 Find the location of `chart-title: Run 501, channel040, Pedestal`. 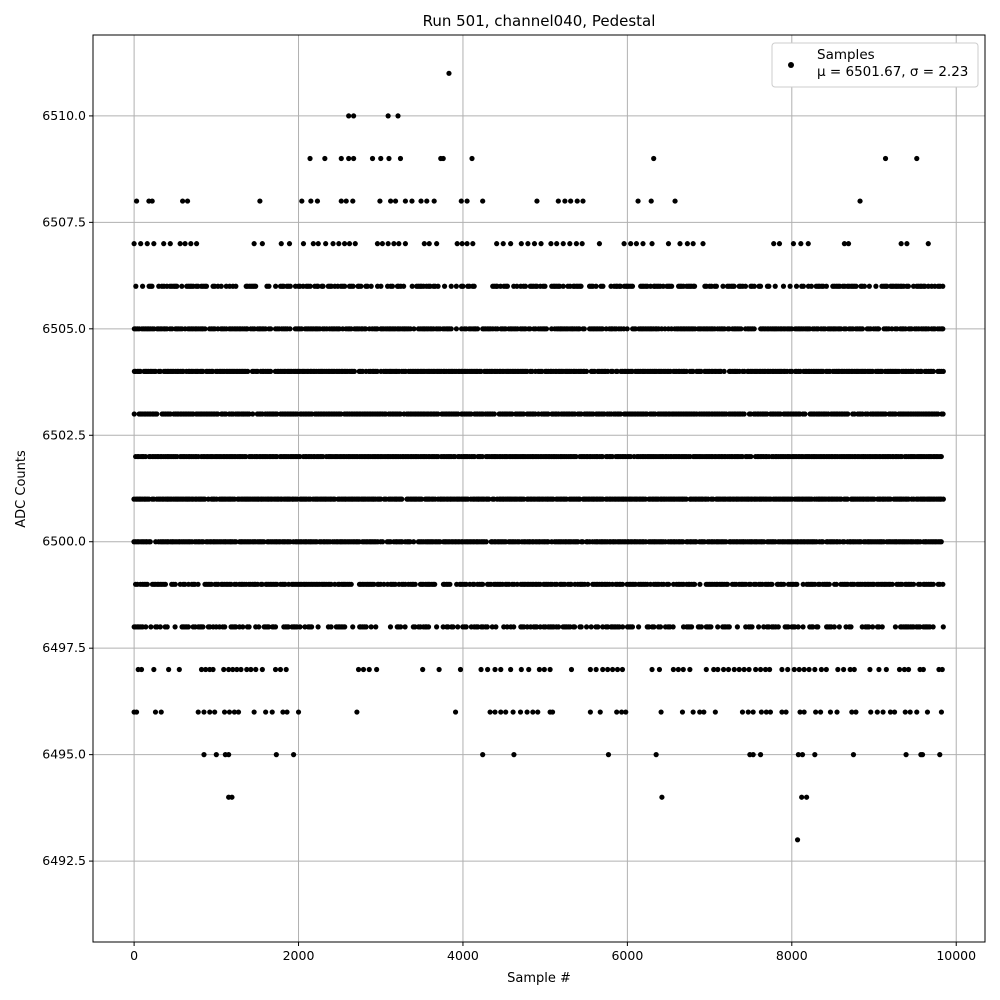

chart-title: Run 501, channel040, Pedestal is located at coordinates (539, 21).